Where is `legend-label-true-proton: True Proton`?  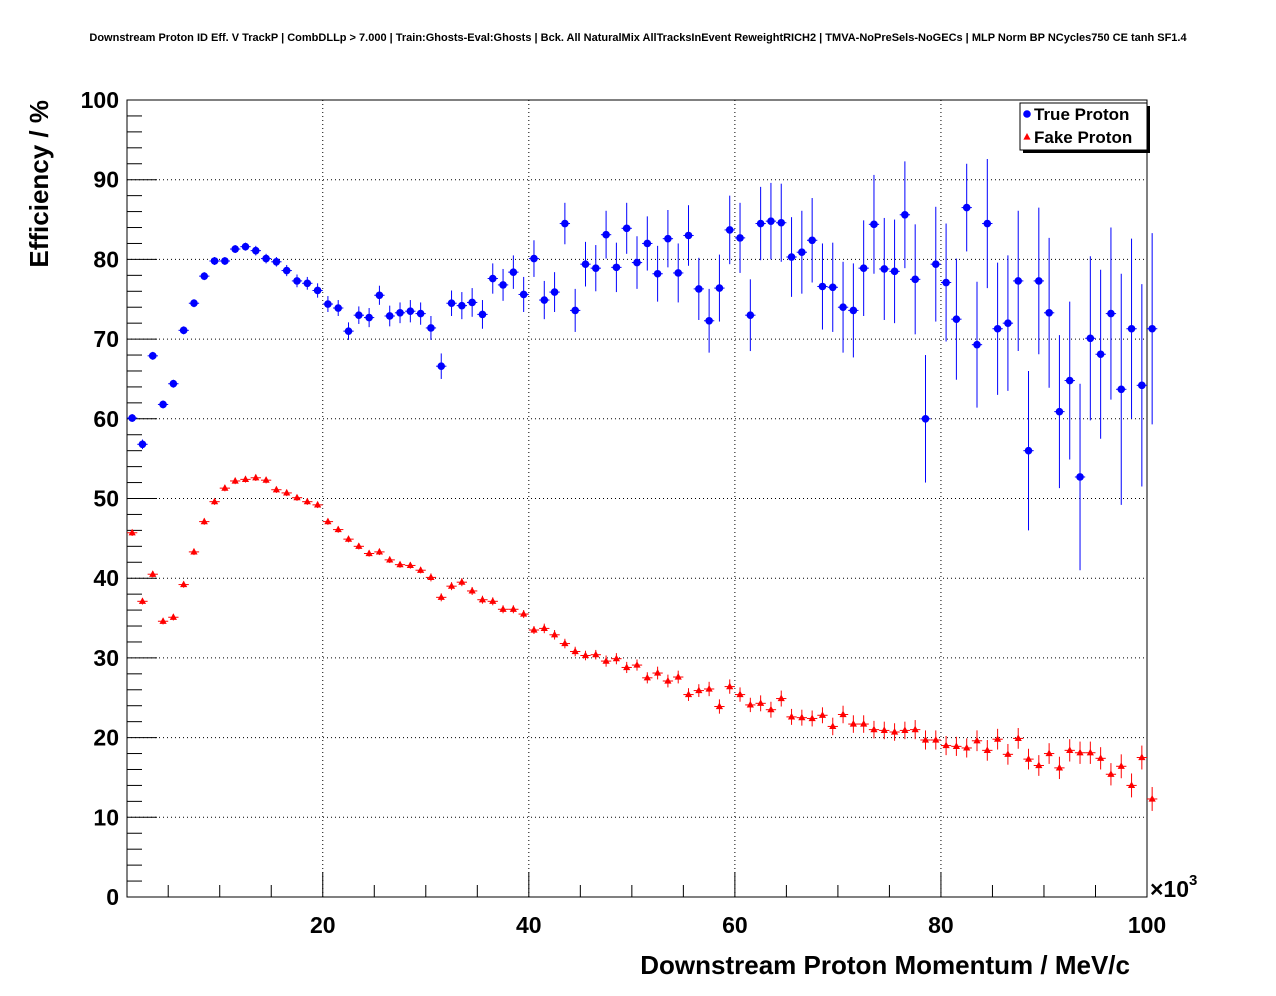 legend-label-true-proton: True Proton is located at coordinates (1081, 114).